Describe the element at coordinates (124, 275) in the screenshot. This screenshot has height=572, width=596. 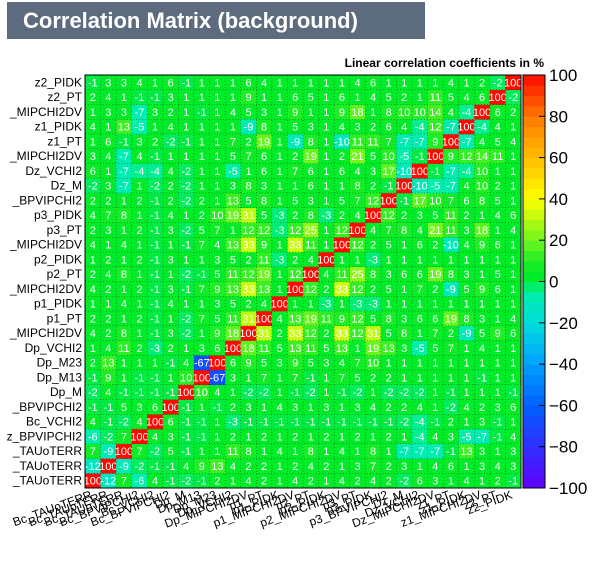
I see `cell-value-label: 8` at that location.